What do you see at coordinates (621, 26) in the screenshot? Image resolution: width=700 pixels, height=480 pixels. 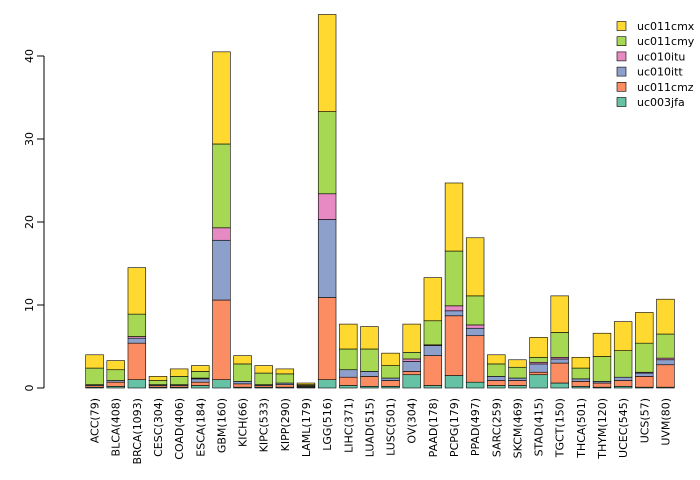 I see `legend-swatch-uc011cmx` at bounding box center [621, 26].